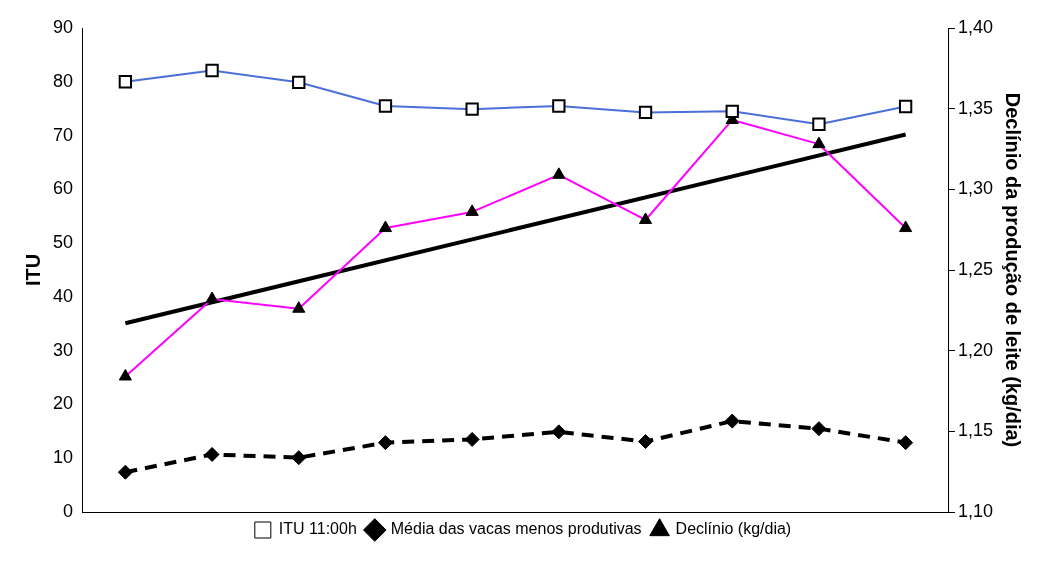  I want to click on y-tick-label: 20, so click(63, 403).